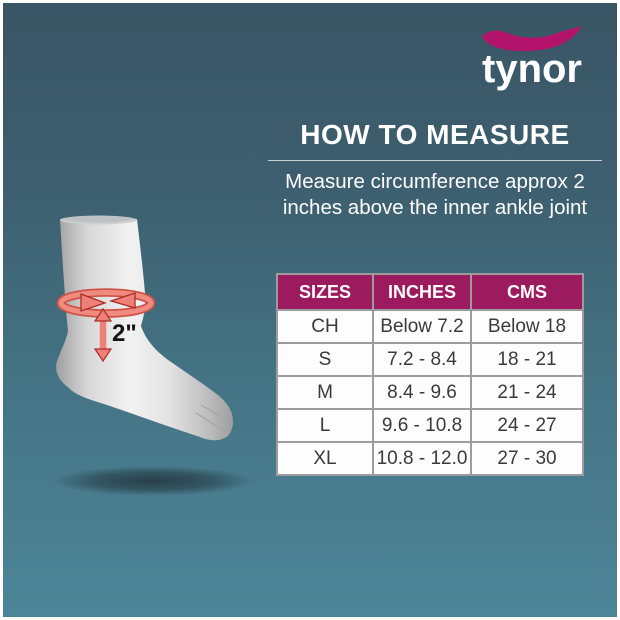 The image size is (620, 620). I want to click on table-row: M 8.4 - 9.6 21 - 24, so click(430, 392).